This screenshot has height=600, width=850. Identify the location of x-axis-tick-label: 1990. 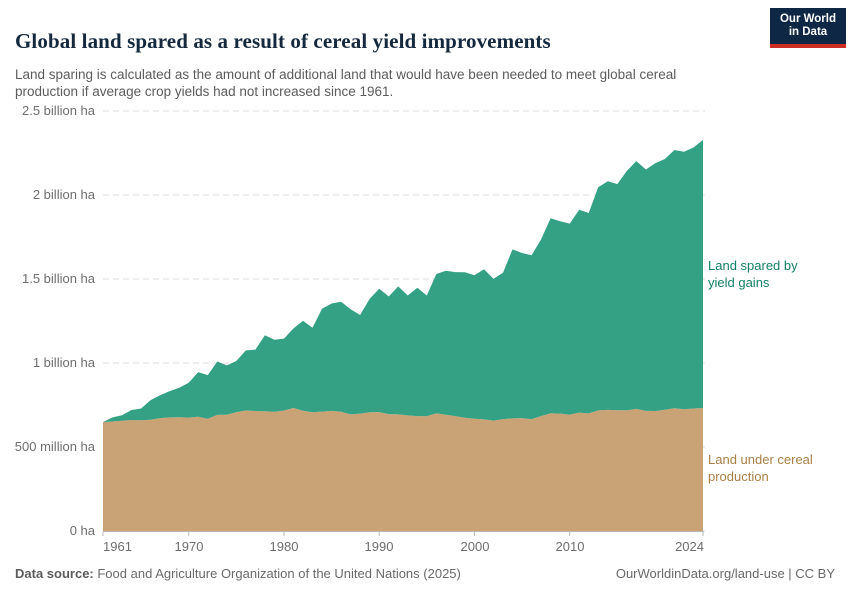
(379, 546).